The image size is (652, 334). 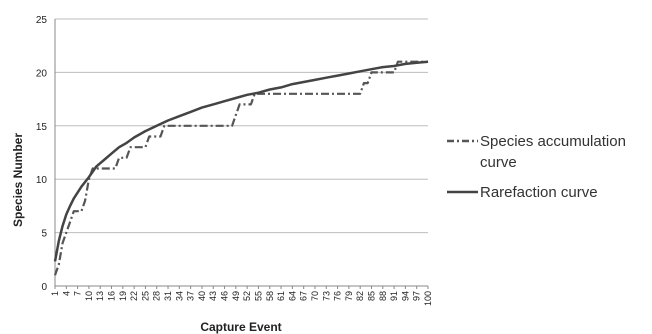 I want to click on legend-label-species-accumulation-cont: curve, so click(x=498, y=162).